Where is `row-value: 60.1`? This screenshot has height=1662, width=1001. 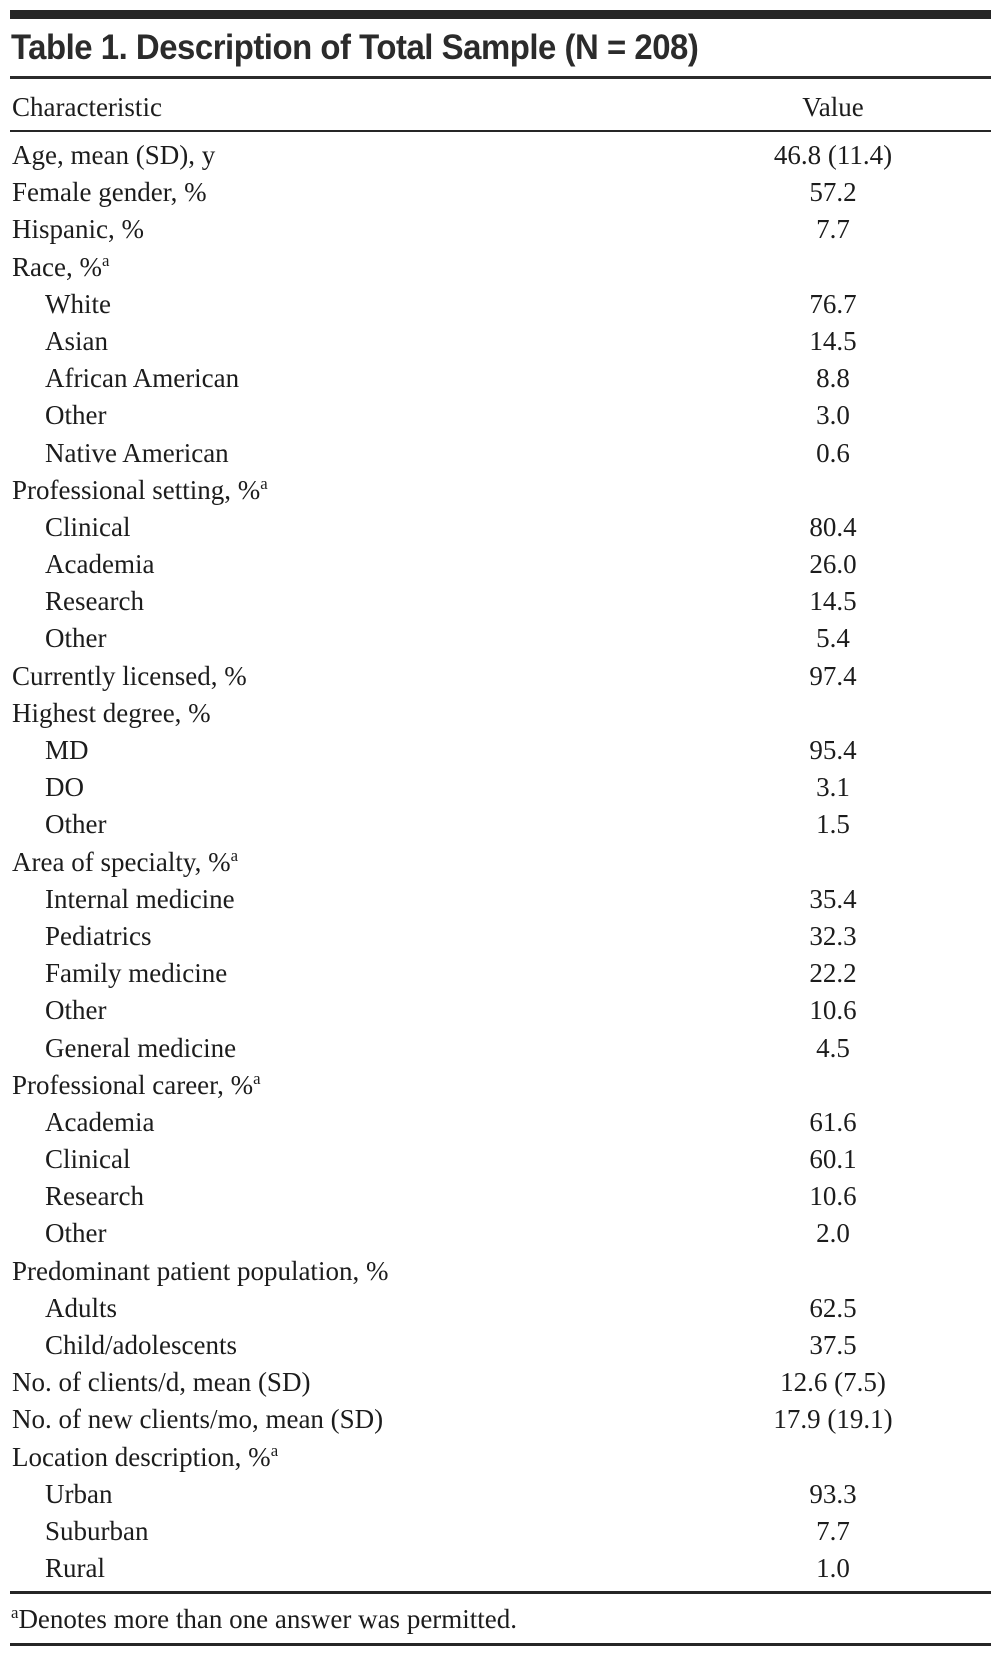 row-value: 60.1 is located at coordinates (833, 1159).